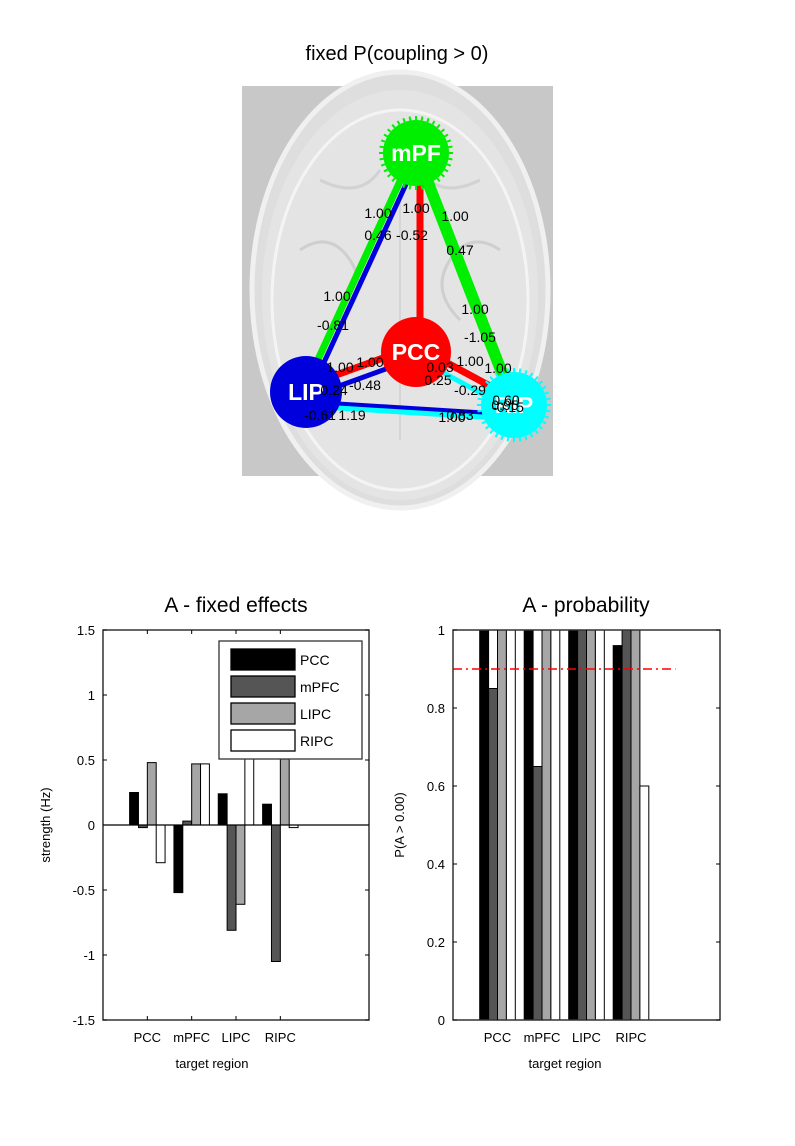 The height and width of the screenshot is (1146, 795). I want to click on bar-mpfc-pcc, so click(493, 854).